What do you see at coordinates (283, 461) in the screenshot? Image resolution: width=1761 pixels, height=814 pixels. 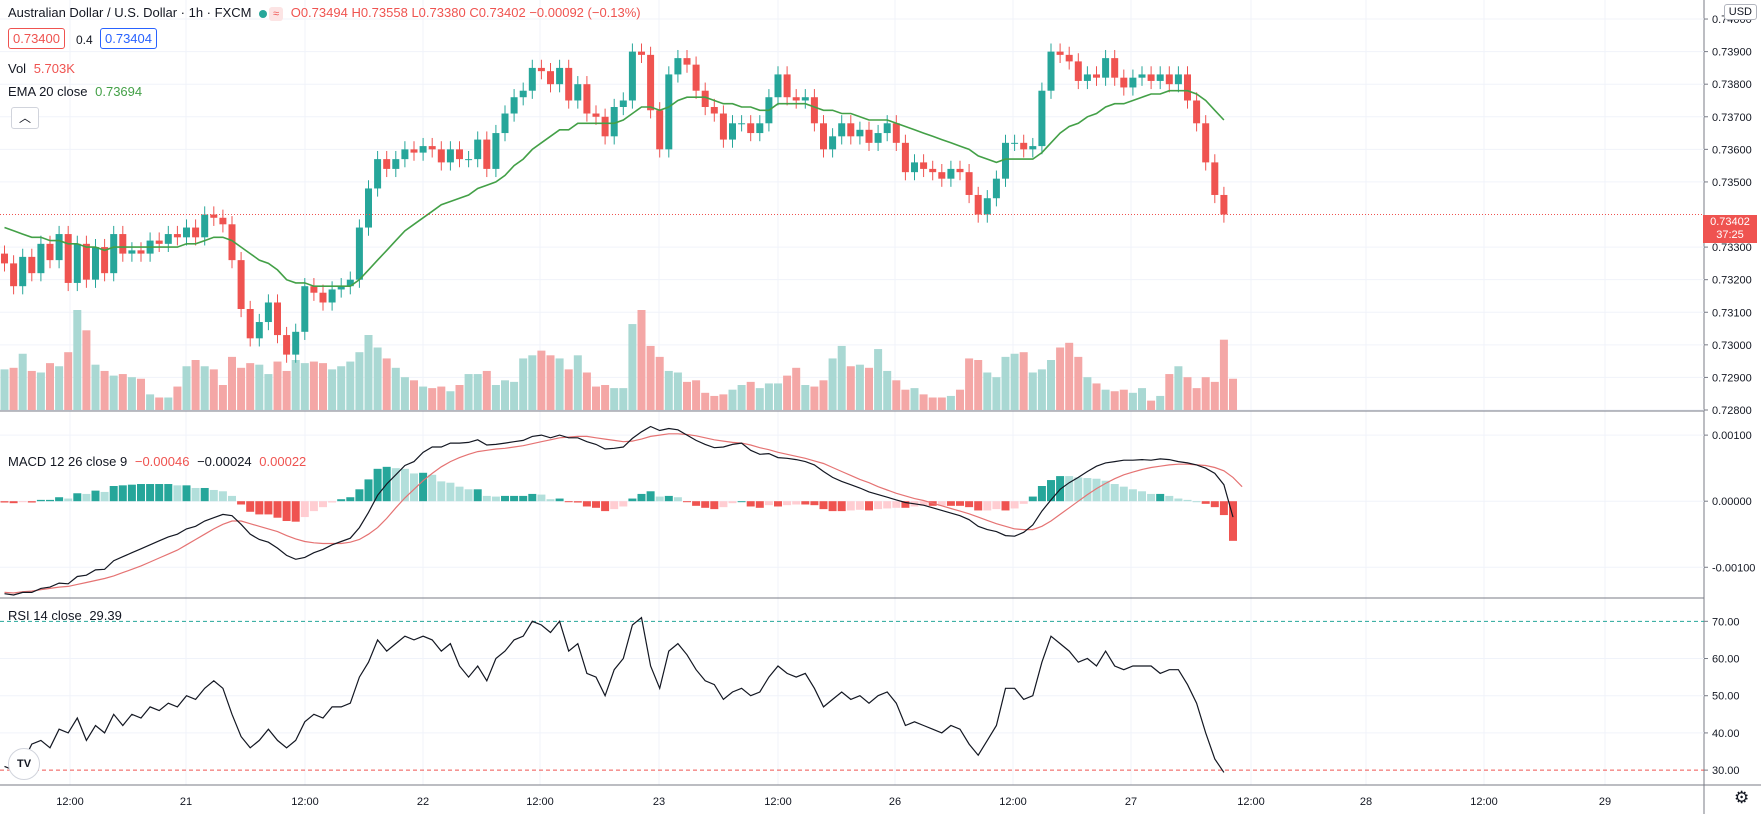 I see `macd-signal-value: 0.00022` at bounding box center [283, 461].